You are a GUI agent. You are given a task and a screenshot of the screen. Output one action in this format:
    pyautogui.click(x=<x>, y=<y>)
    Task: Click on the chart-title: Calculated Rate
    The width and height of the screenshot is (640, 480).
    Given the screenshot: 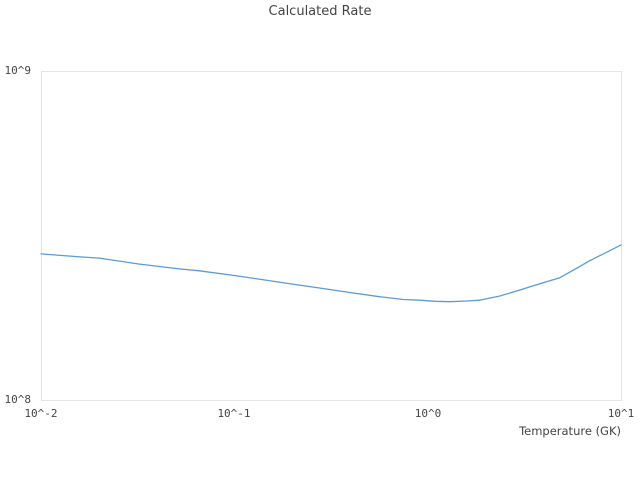 What is the action you would take?
    pyautogui.click(x=320, y=11)
    